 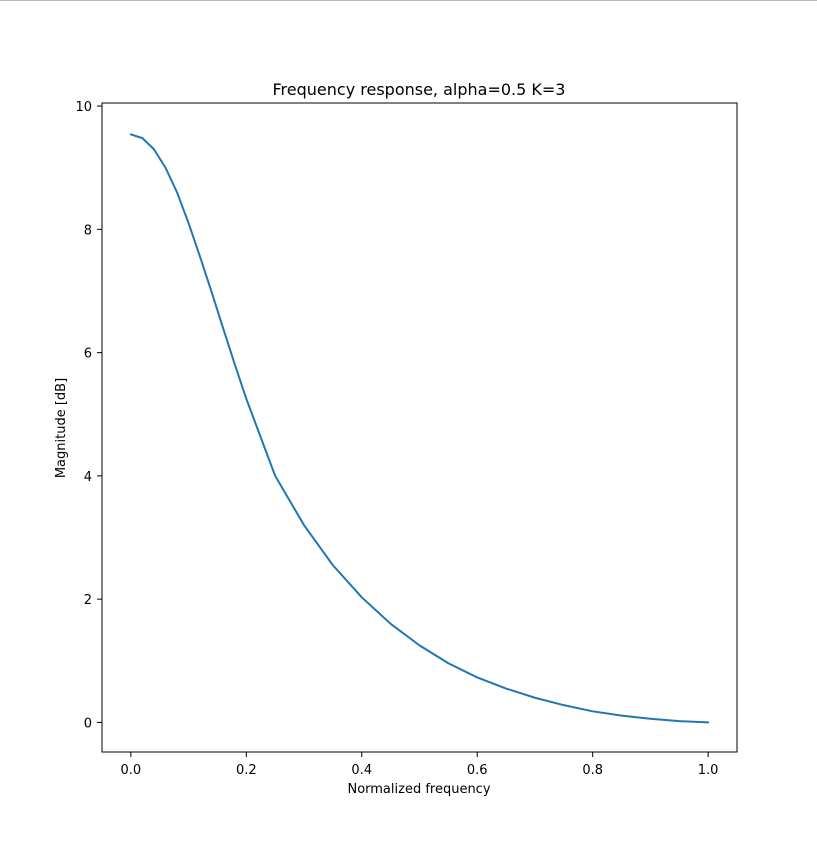 What do you see at coordinates (420, 765) in the screenshot?
I see `x-axis-ticks: 0.0 0.2 0.4 0.6 0.8 1.0` at bounding box center [420, 765].